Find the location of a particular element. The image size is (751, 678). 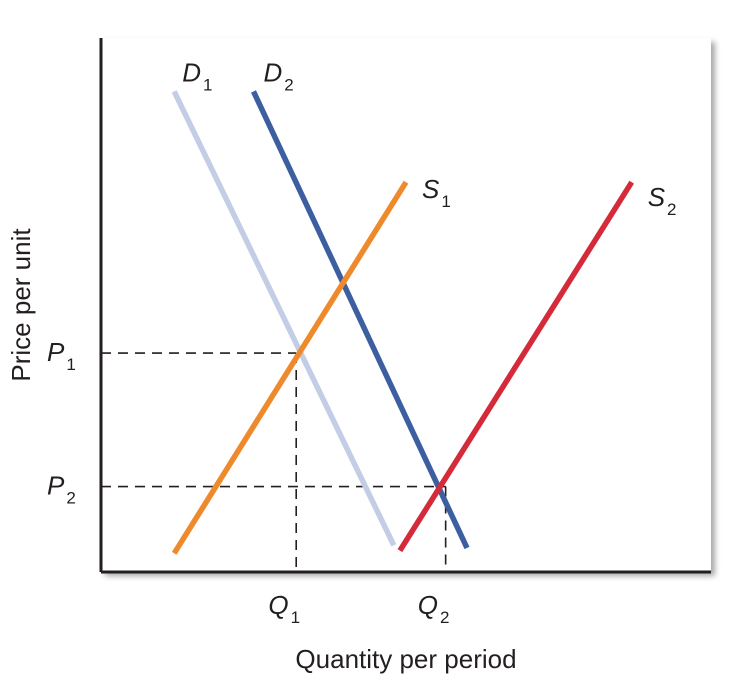

y-axis-title: Price per unit is located at coordinates (21, 305).